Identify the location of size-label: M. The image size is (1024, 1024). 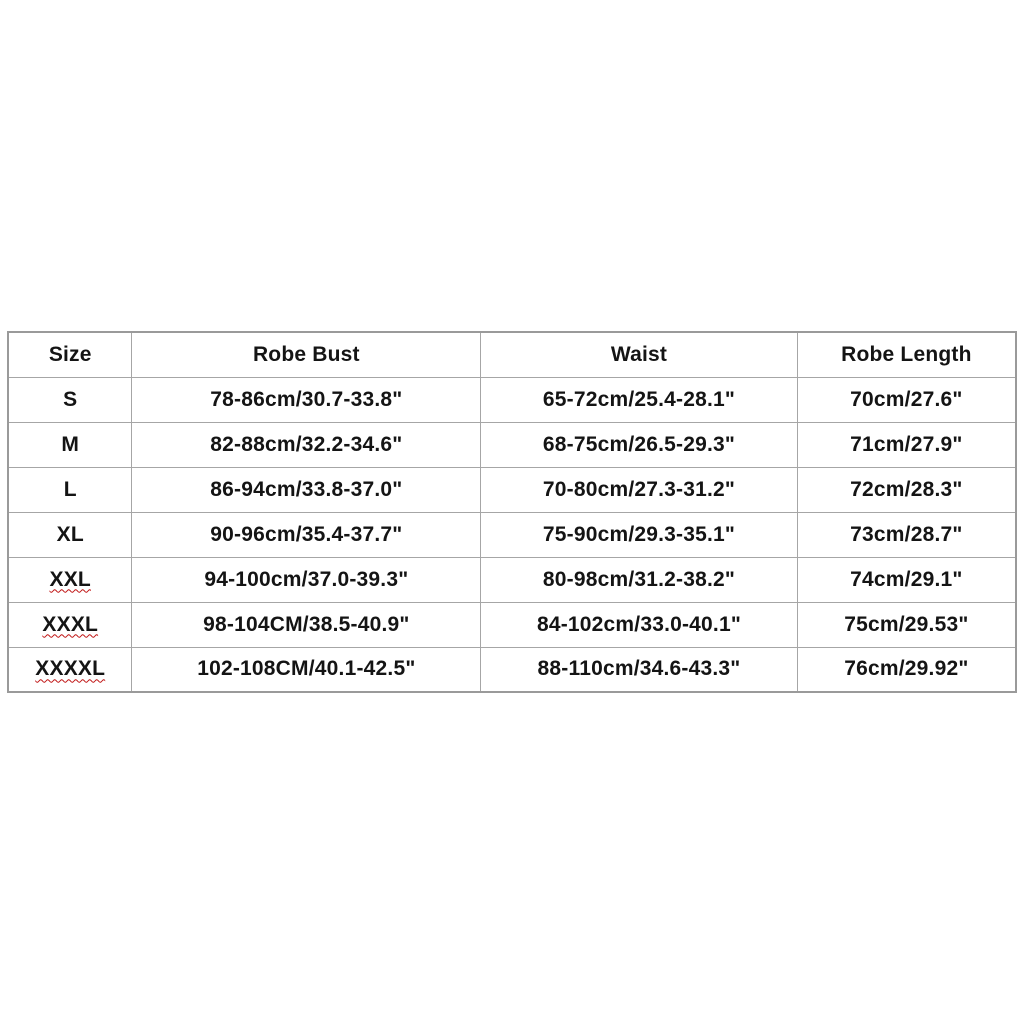
(70, 444).